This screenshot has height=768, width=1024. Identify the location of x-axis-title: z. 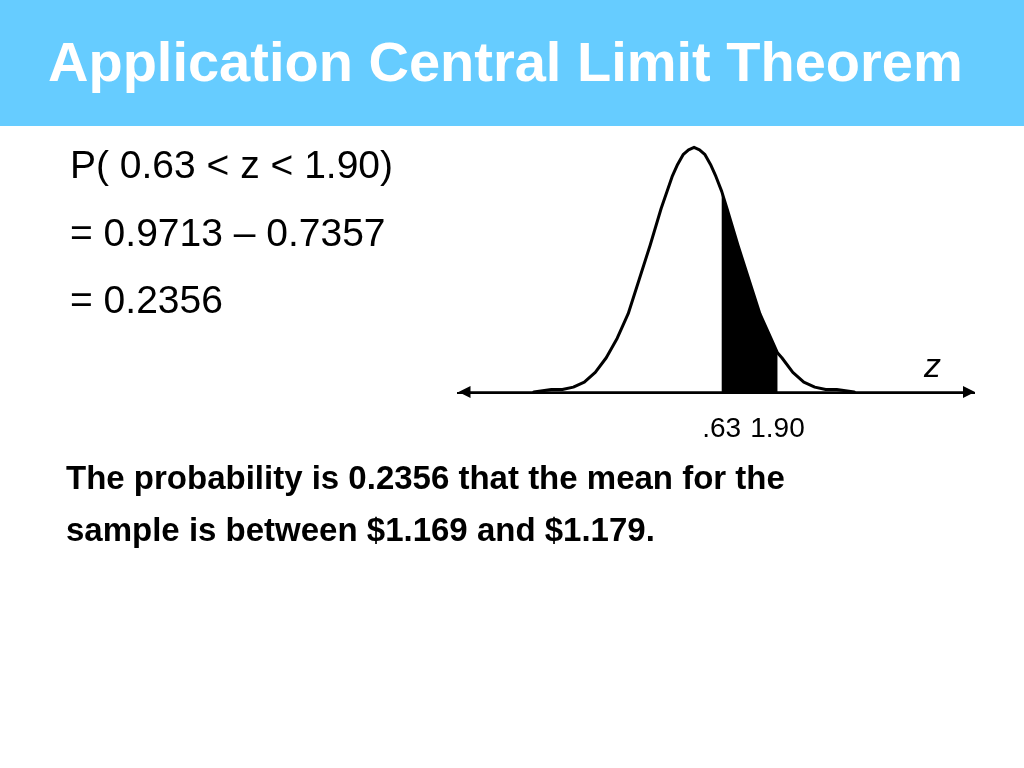
(932, 365).